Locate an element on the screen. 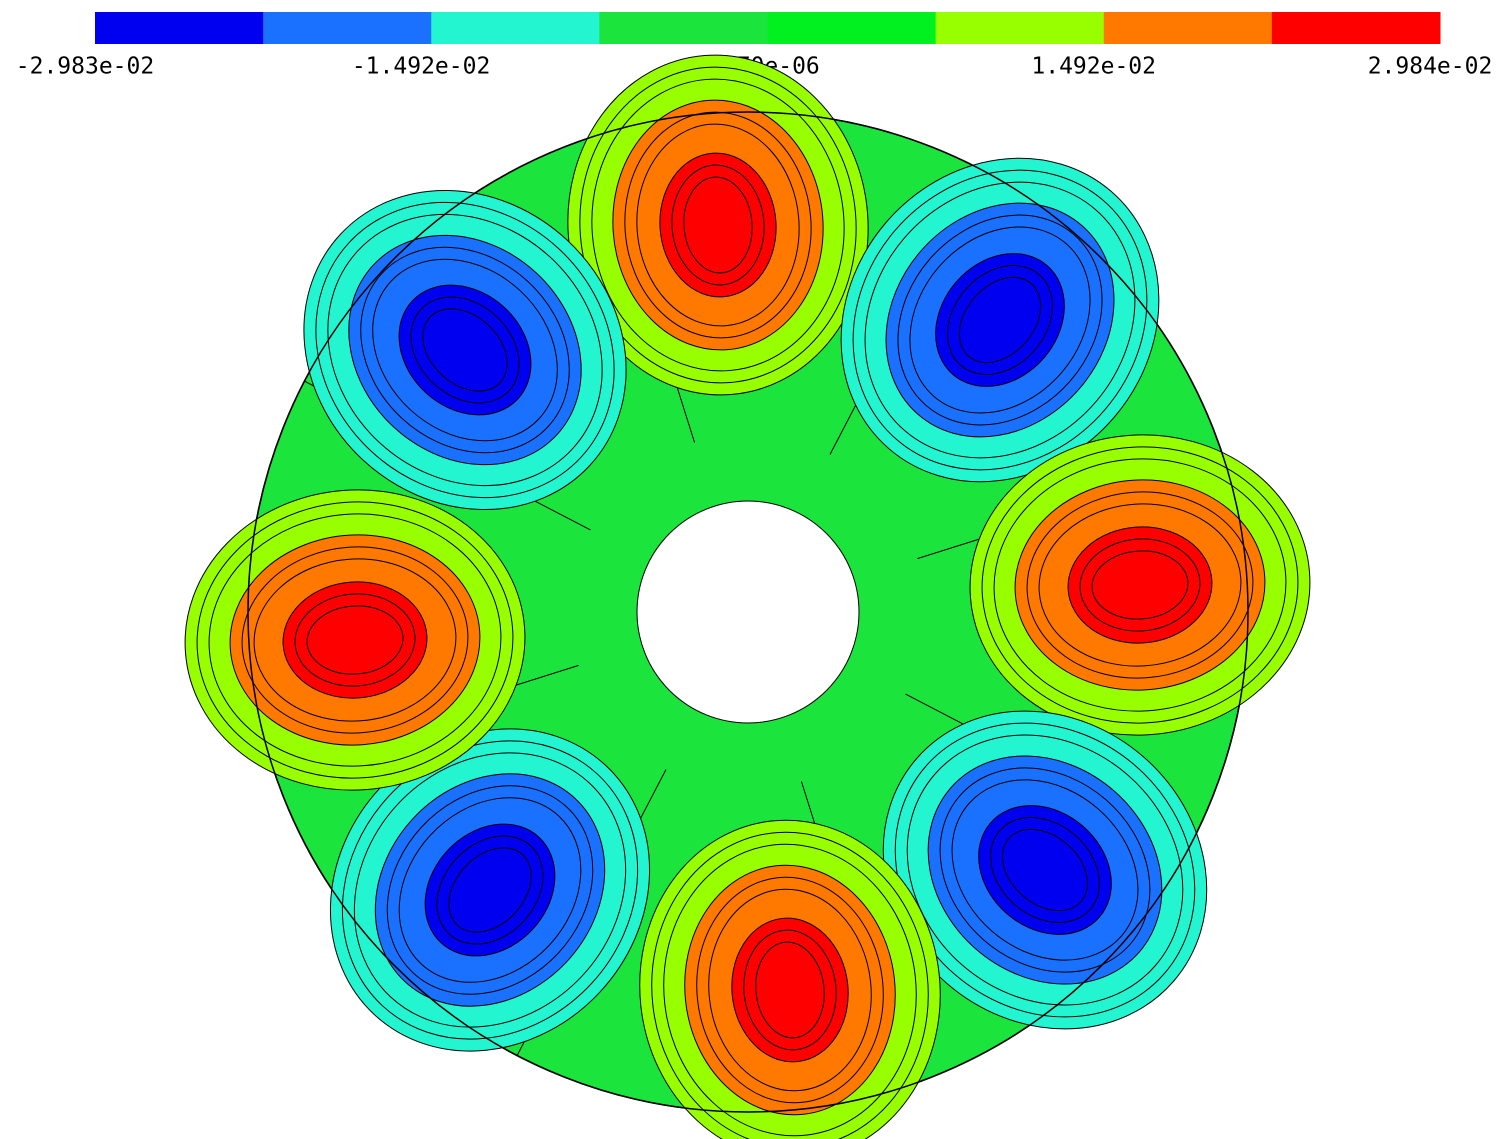 The width and height of the screenshot is (1506, 1139). colorbar-tick-label: 2.984e-02 is located at coordinates (1430, 67).